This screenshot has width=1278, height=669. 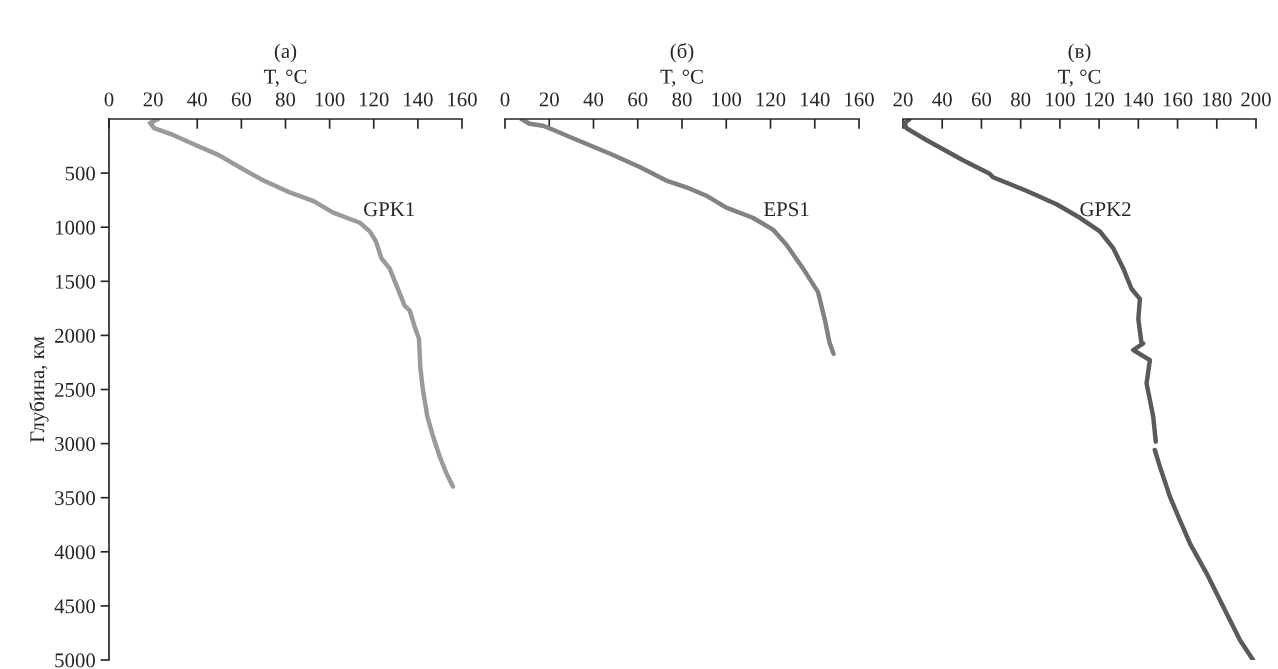 I want to click on y-tick-label: 500, so click(x=80, y=173).